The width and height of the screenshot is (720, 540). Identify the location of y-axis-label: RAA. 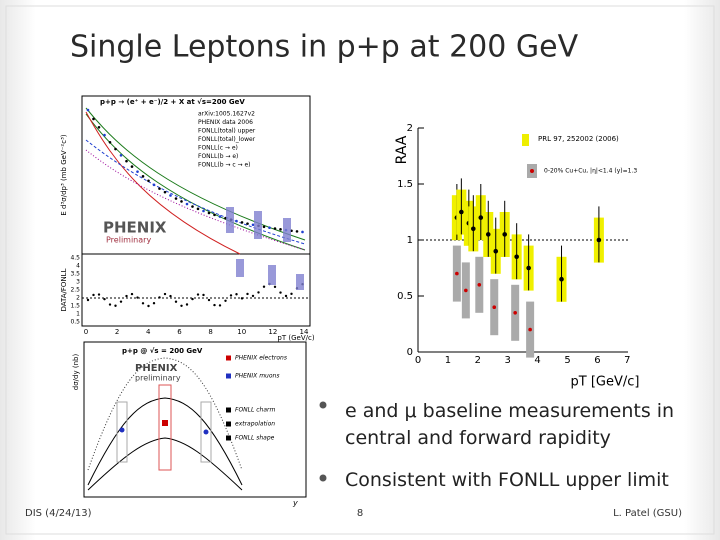
(402, 149).